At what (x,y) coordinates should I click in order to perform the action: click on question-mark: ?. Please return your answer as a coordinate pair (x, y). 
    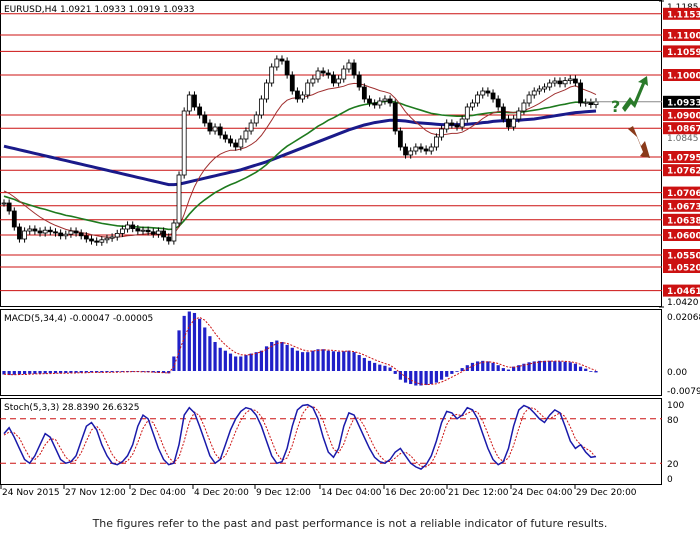
    Looking at the image, I should click on (615, 106).